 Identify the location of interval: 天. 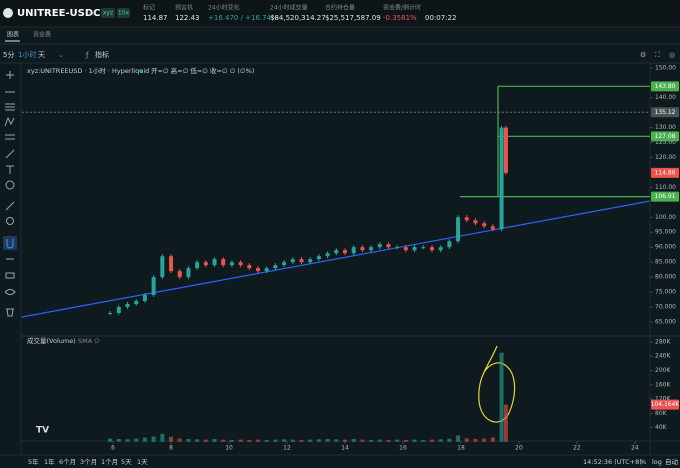
(41, 55).